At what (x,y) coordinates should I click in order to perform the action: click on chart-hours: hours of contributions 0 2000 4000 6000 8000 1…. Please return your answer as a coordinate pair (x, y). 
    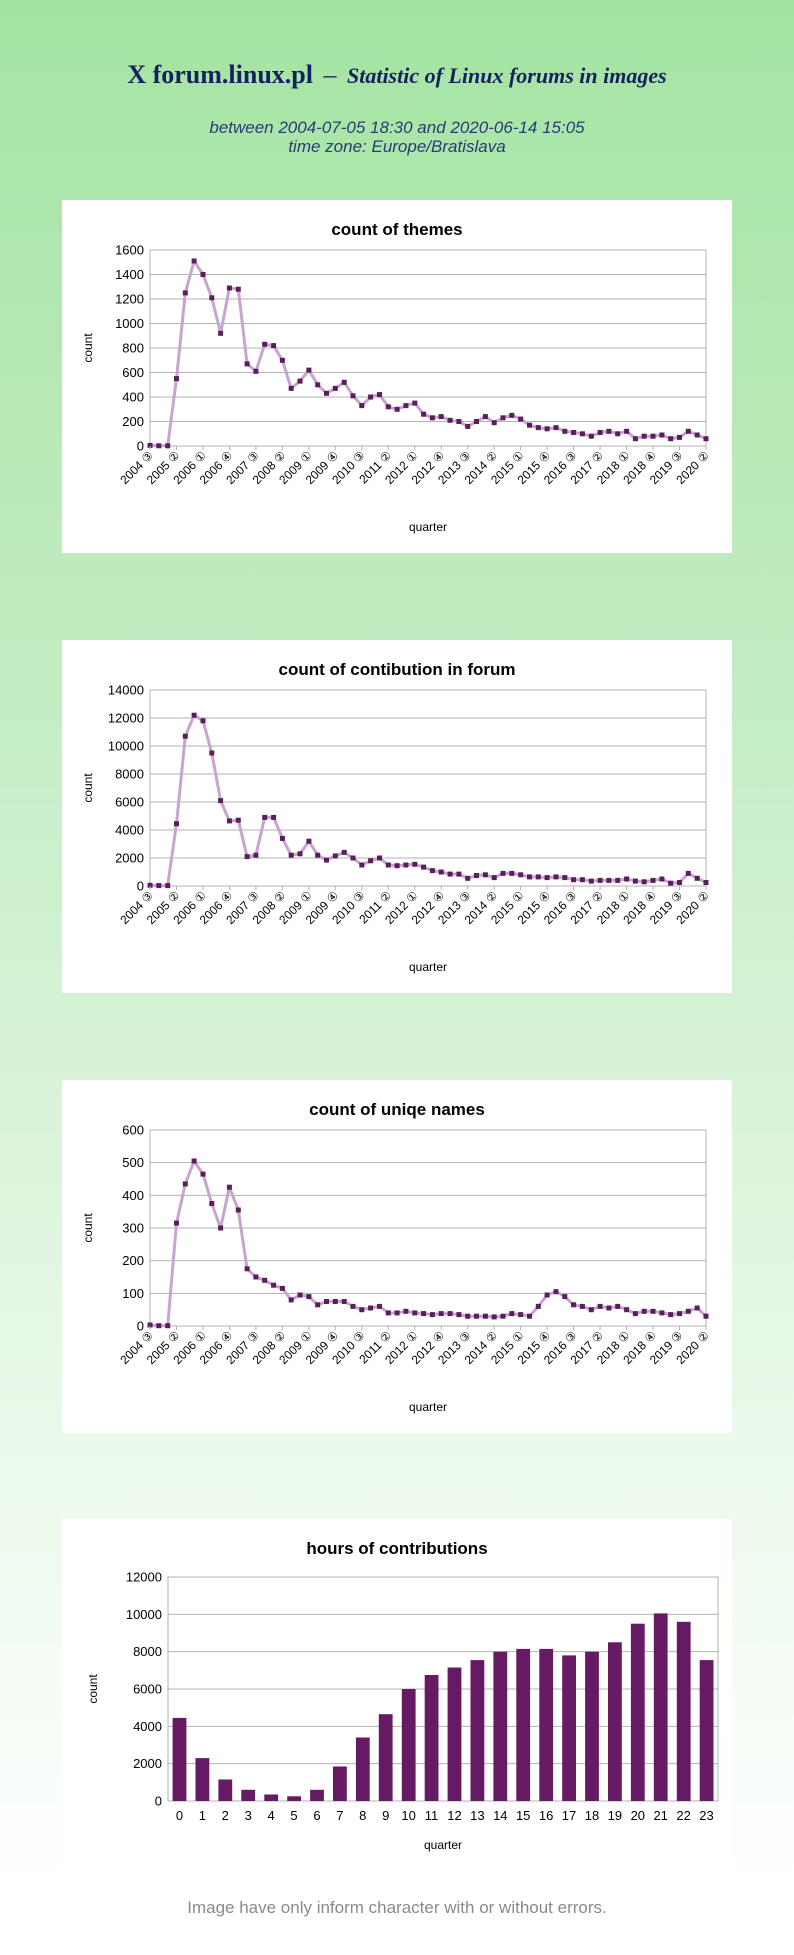
    Looking at the image, I should click on (402, 1695).